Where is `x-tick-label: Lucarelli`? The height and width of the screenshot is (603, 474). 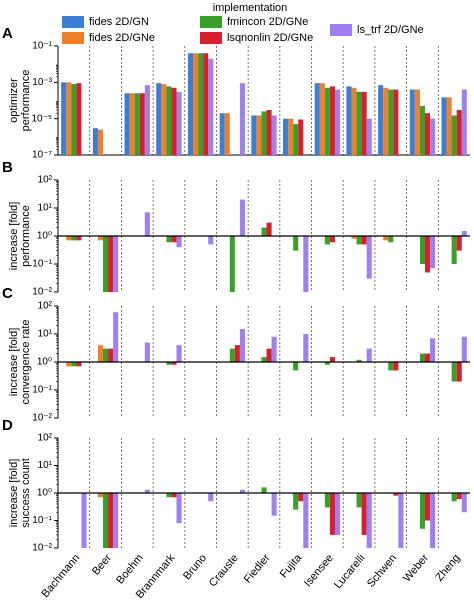 x-tick-label: Lucarelli is located at coordinates (350, 571).